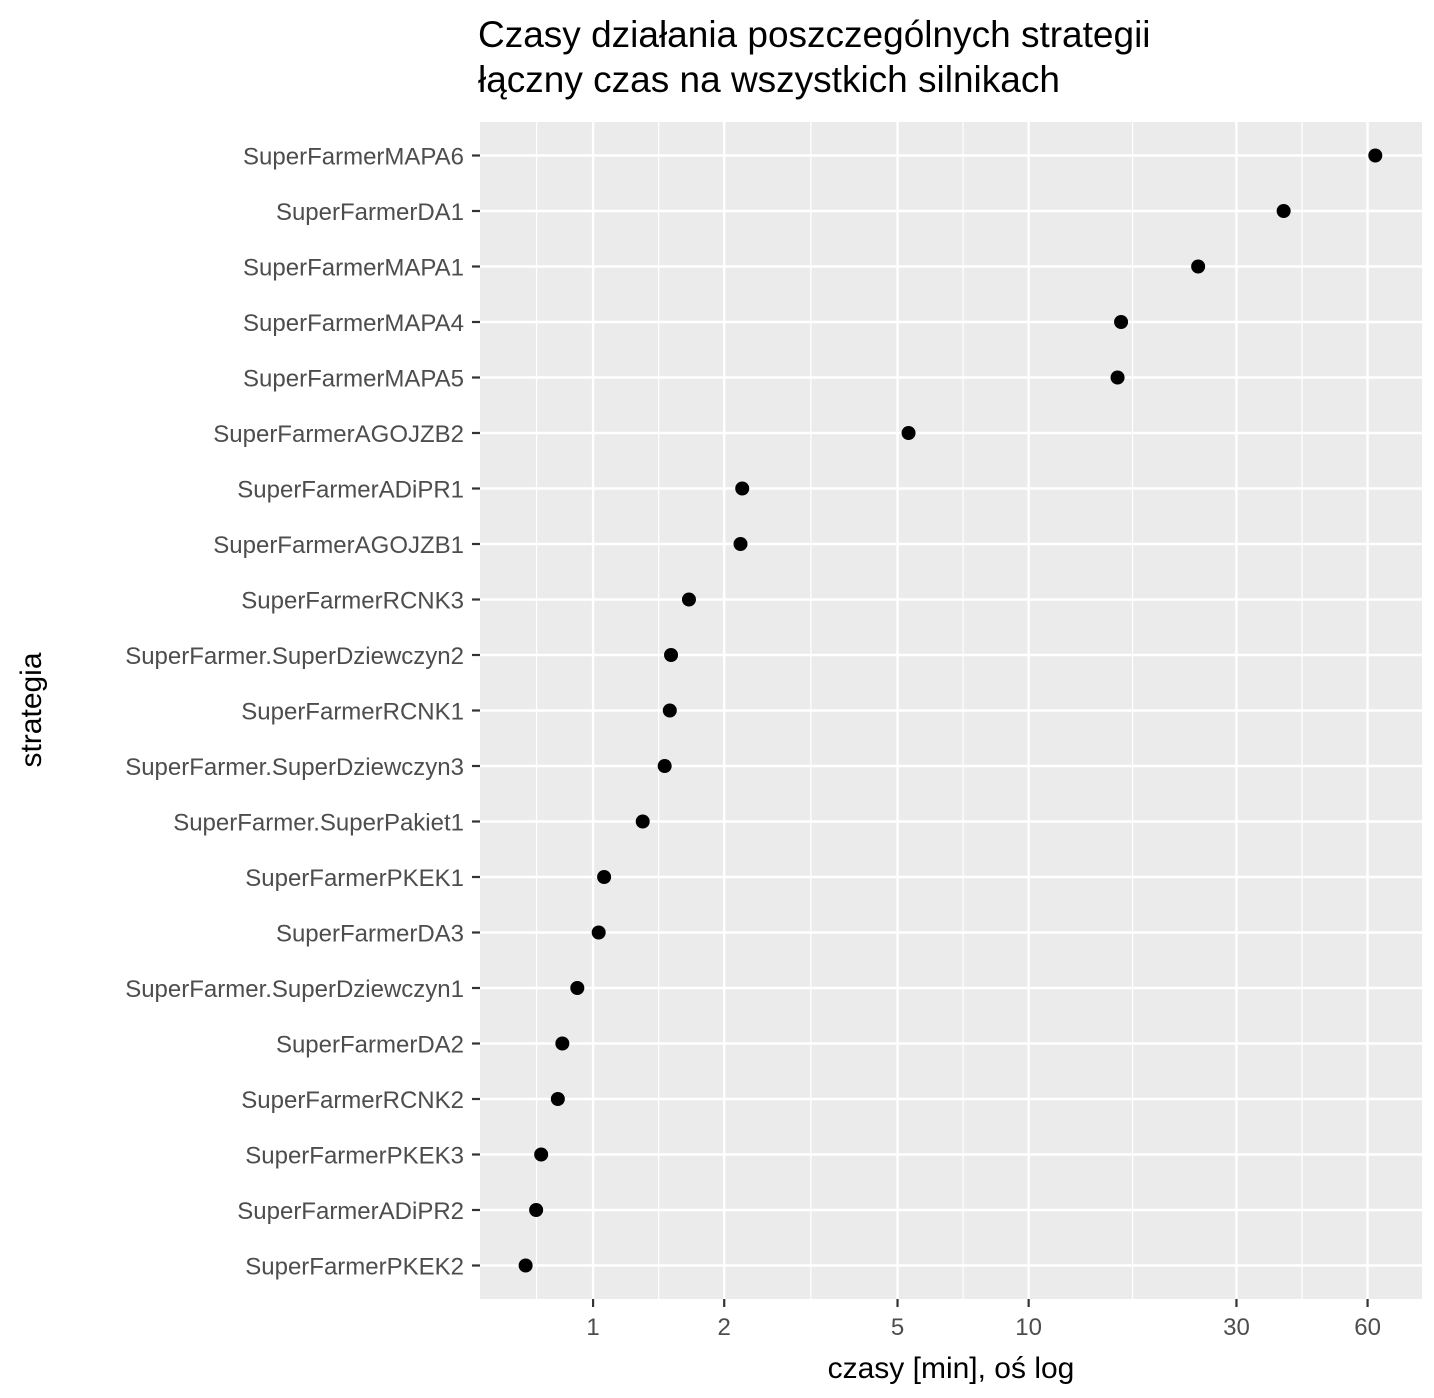  I want to click on x-axis-title: czasy [min], oś log, so click(951, 1368).